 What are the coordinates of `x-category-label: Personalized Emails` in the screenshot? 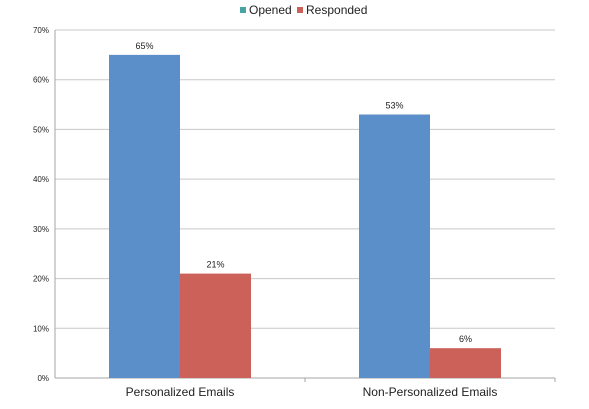 It's located at (180, 392).